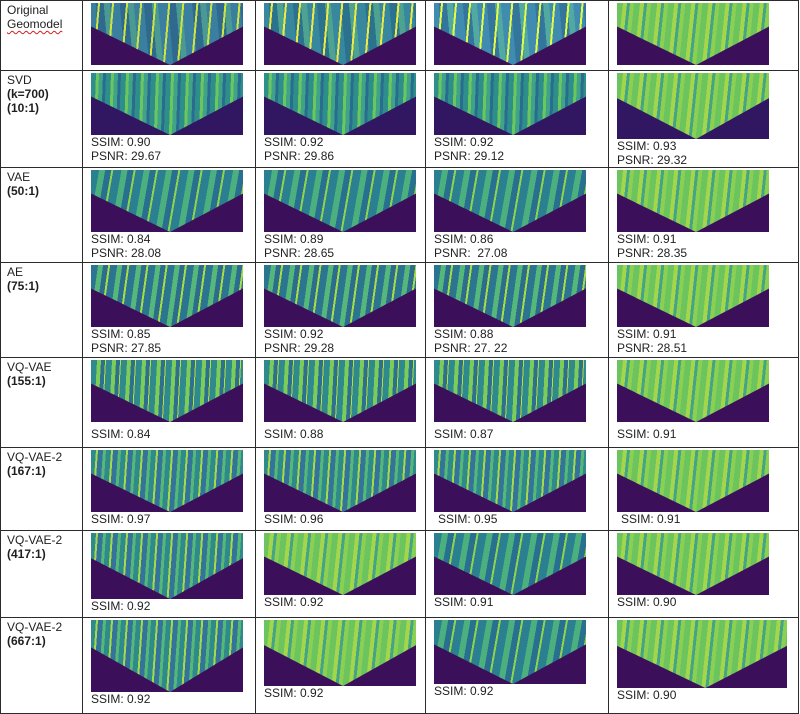  I want to click on method-name: VAE, so click(19, 177).